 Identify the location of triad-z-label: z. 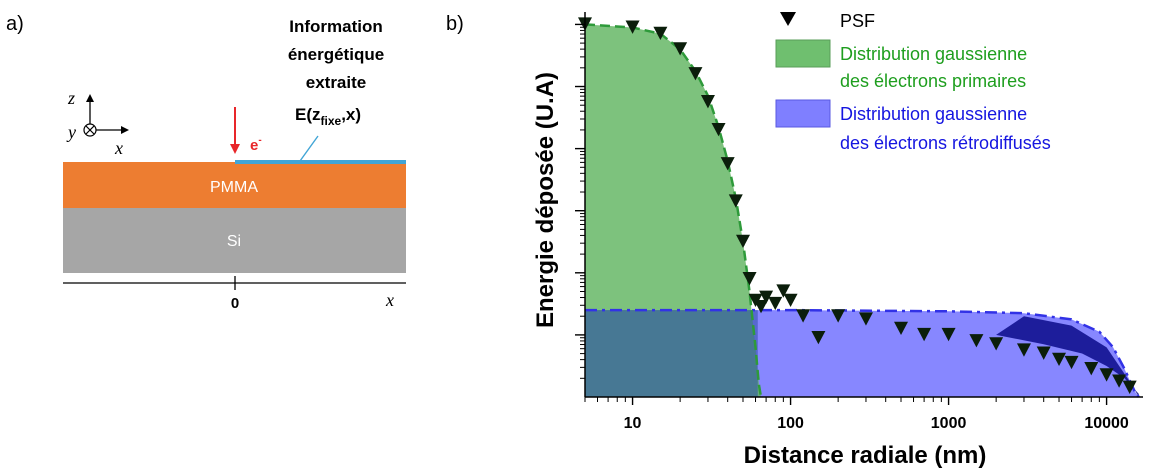
(71, 98).